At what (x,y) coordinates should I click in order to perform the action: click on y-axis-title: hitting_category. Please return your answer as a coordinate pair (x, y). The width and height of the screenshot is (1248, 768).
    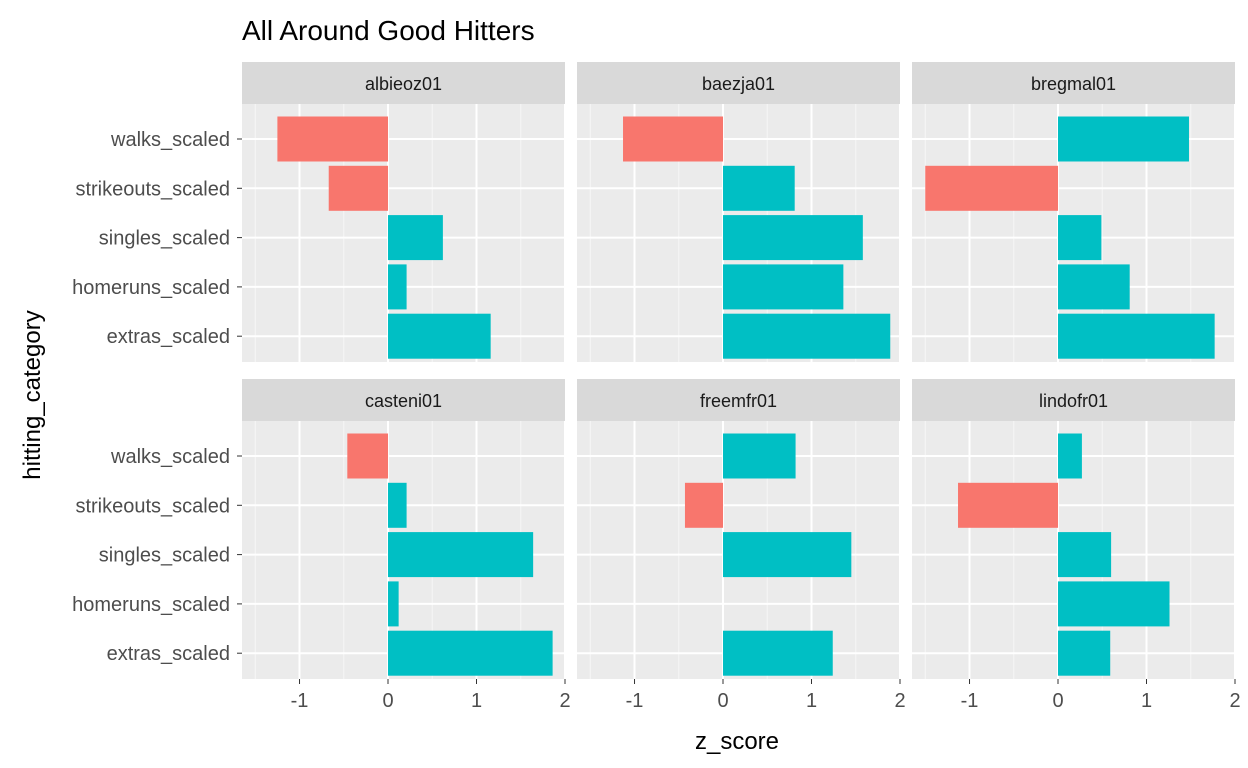
    Looking at the image, I should click on (32, 394).